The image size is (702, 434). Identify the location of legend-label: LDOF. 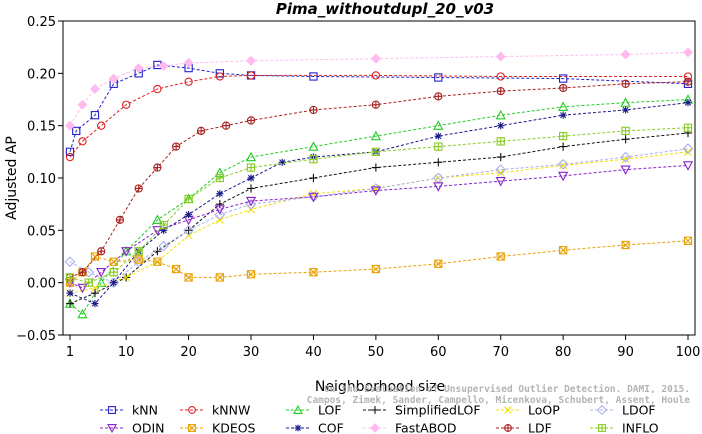
(639, 410).